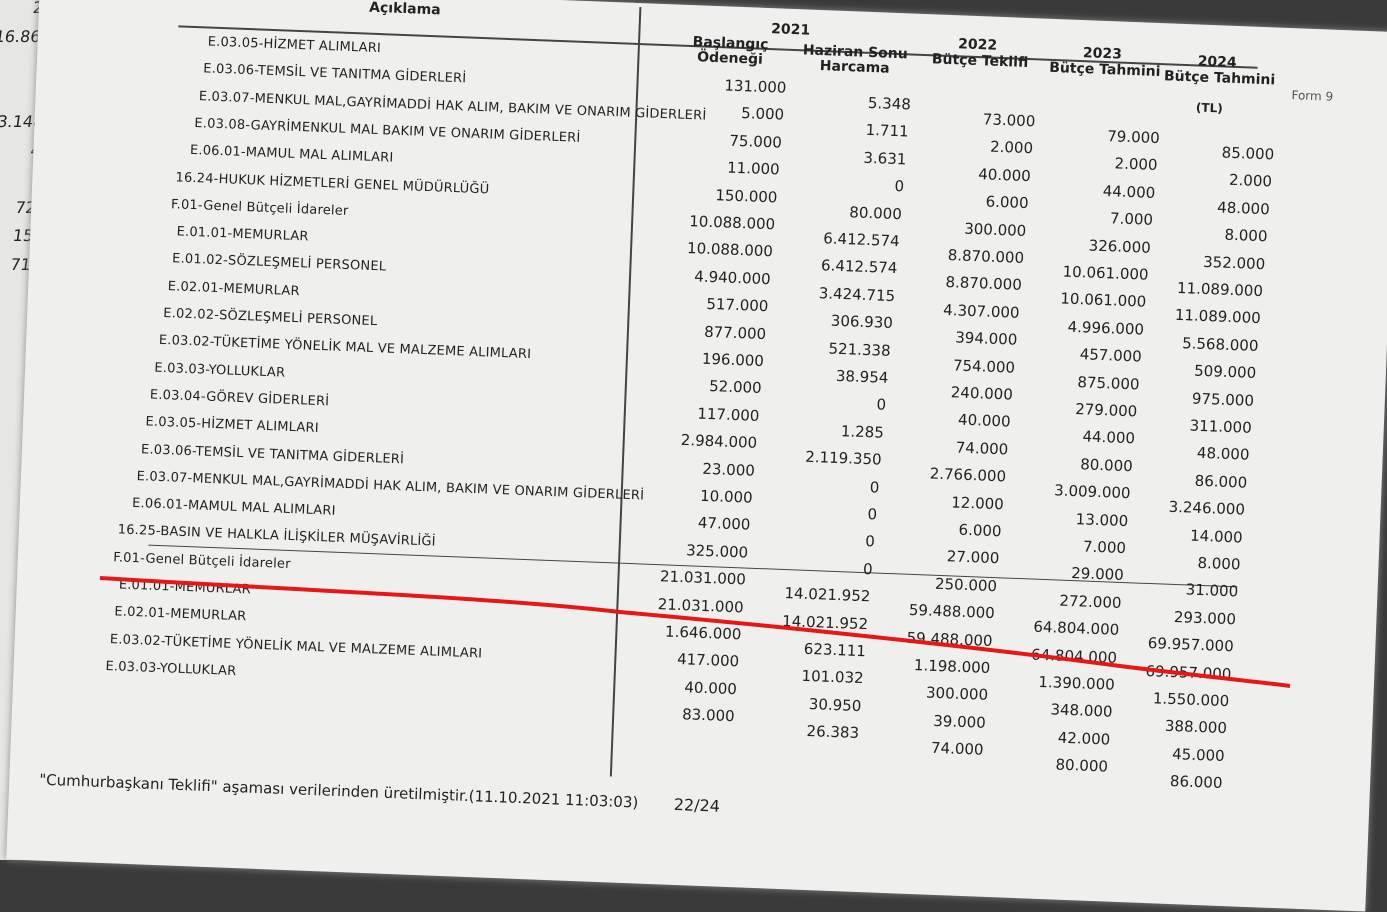 The width and height of the screenshot is (1387, 912). I want to click on cell-value: 196.000, so click(733, 360).